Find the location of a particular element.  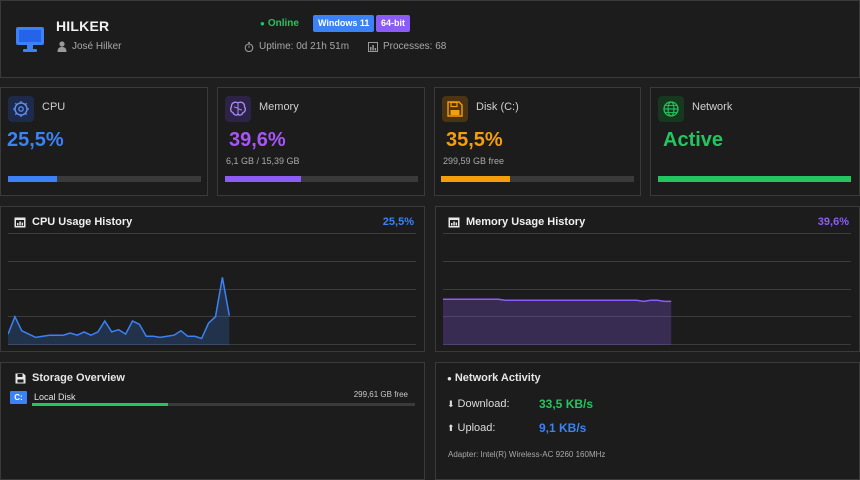

download-value: 33,5 KB/s is located at coordinates (566, 404).